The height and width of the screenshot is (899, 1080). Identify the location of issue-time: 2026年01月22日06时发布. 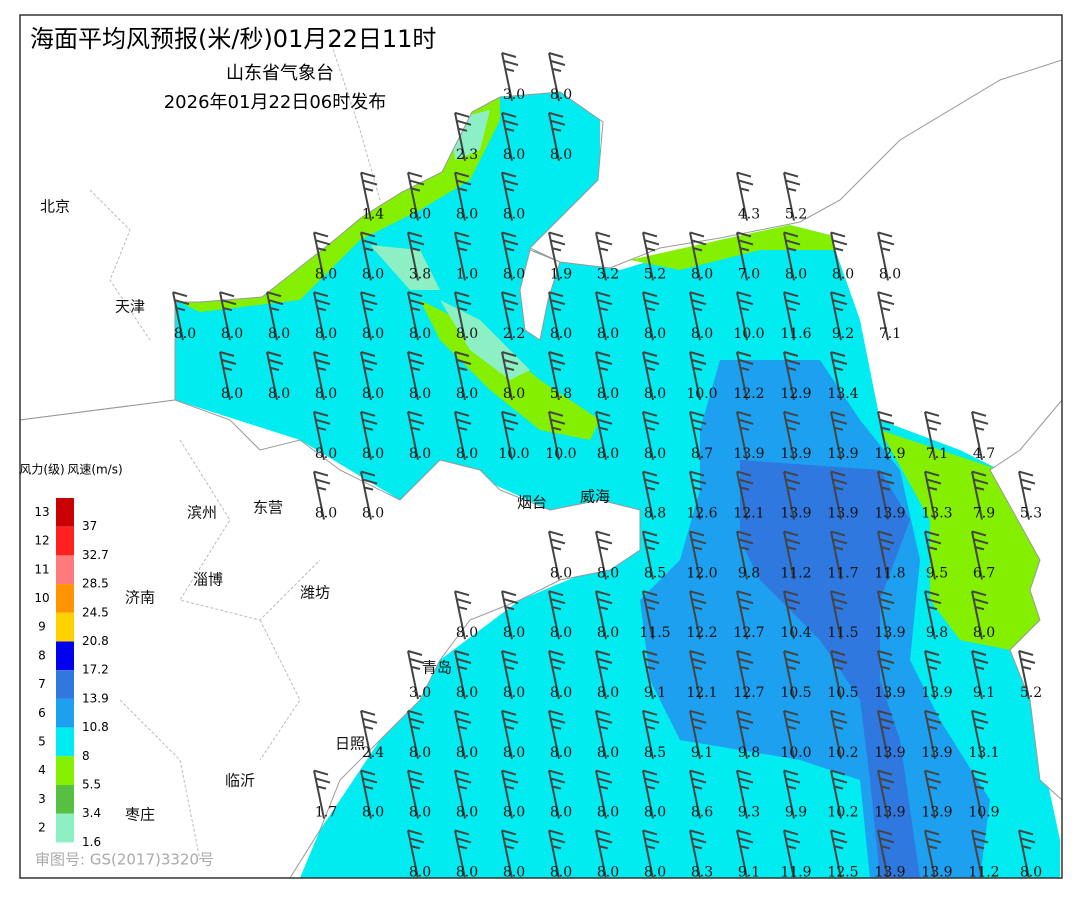
(275, 102).